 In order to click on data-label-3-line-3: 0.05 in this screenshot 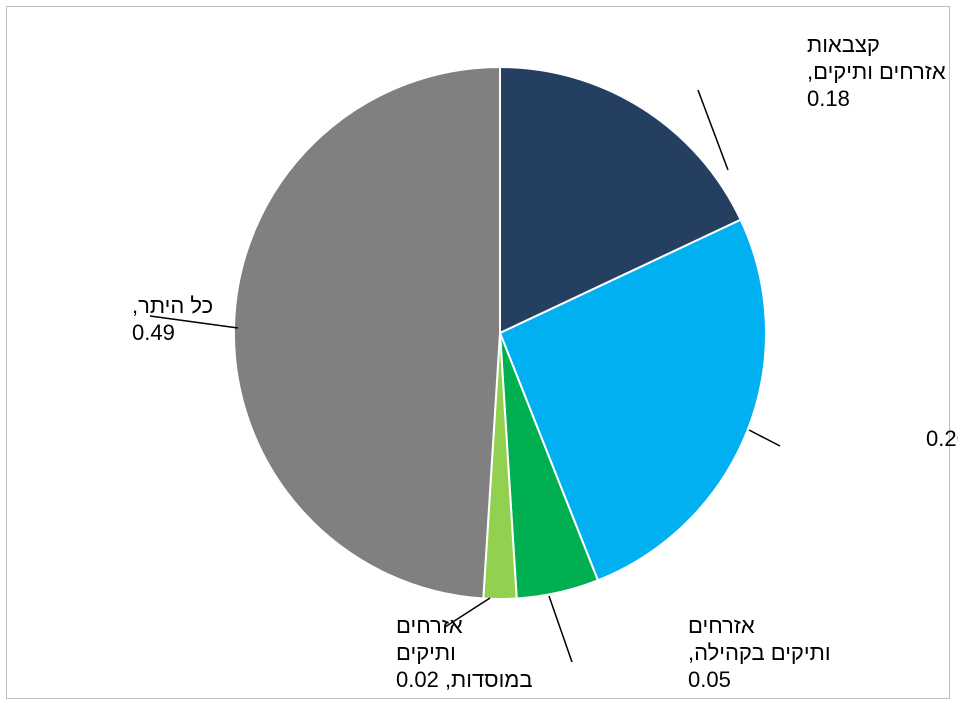, I will do `click(709, 679)`.